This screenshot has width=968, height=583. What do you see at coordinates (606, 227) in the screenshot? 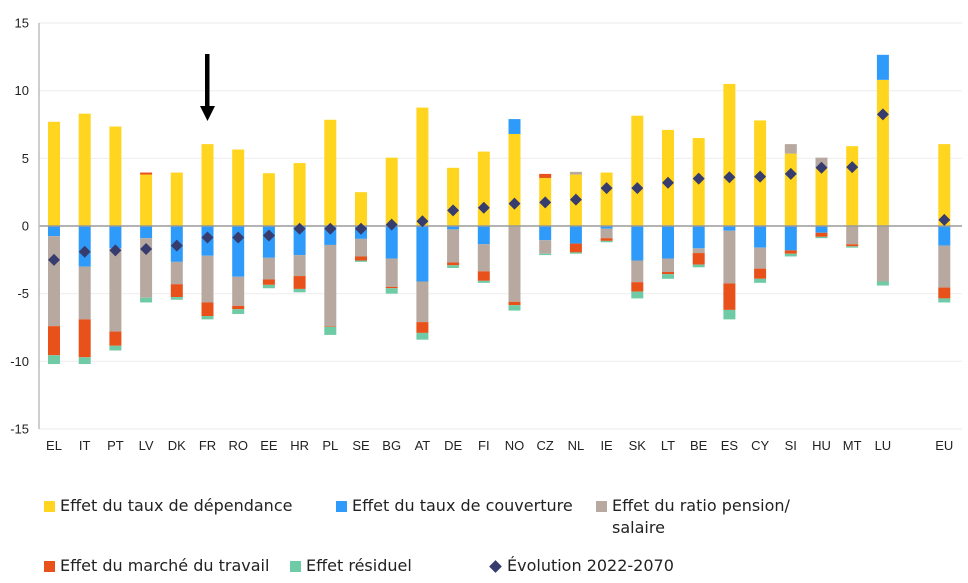
I see `bar-segment-cov-ie` at bounding box center [606, 227].